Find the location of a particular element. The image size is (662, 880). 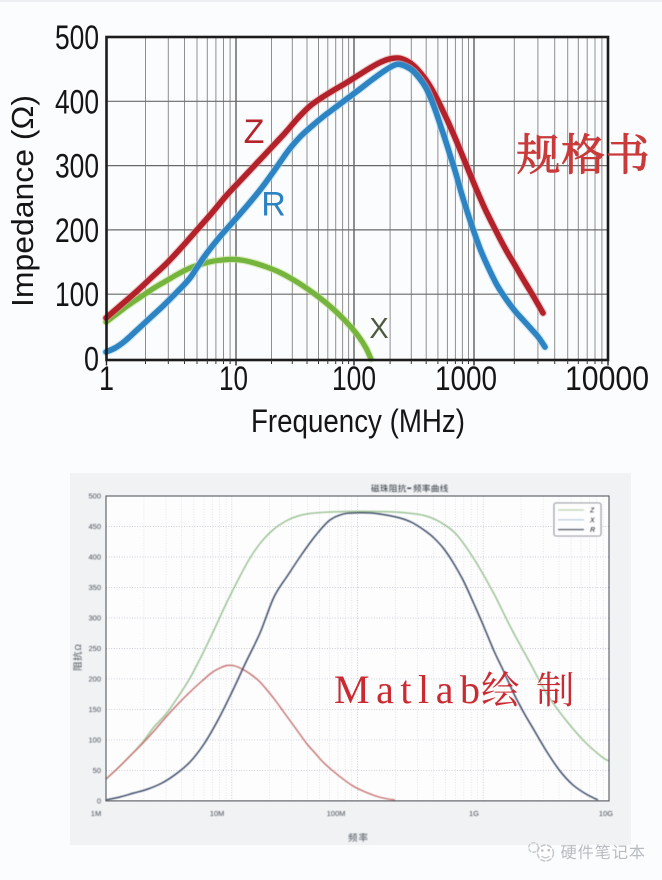

svg-text: Ω is located at coordinates (78, 647).